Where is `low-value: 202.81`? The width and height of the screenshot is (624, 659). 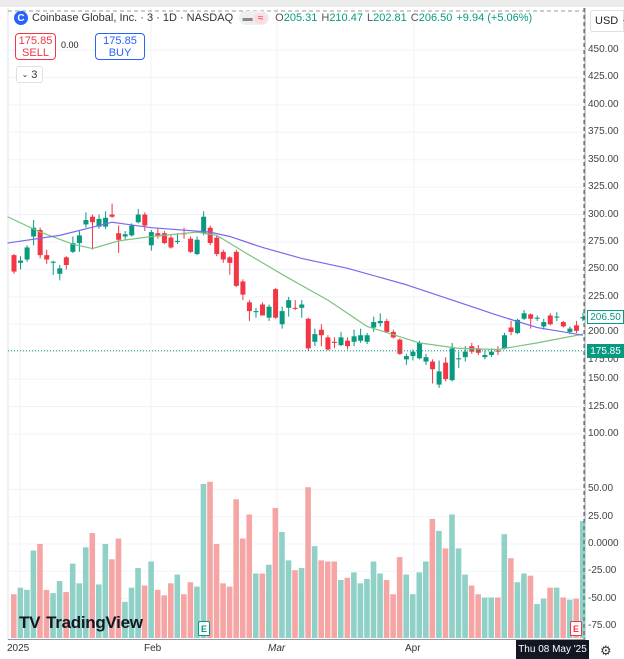
low-value: 202.81 is located at coordinates (390, 18).